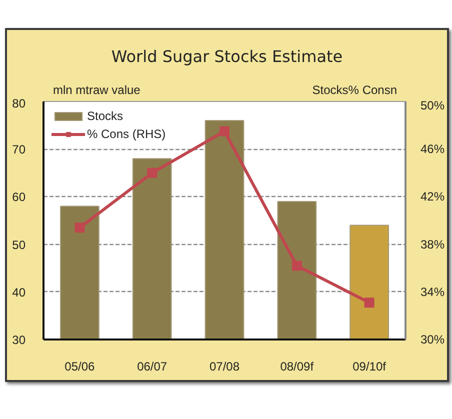  I want to click on y2-tick-label: 34%, so click(432, 291).